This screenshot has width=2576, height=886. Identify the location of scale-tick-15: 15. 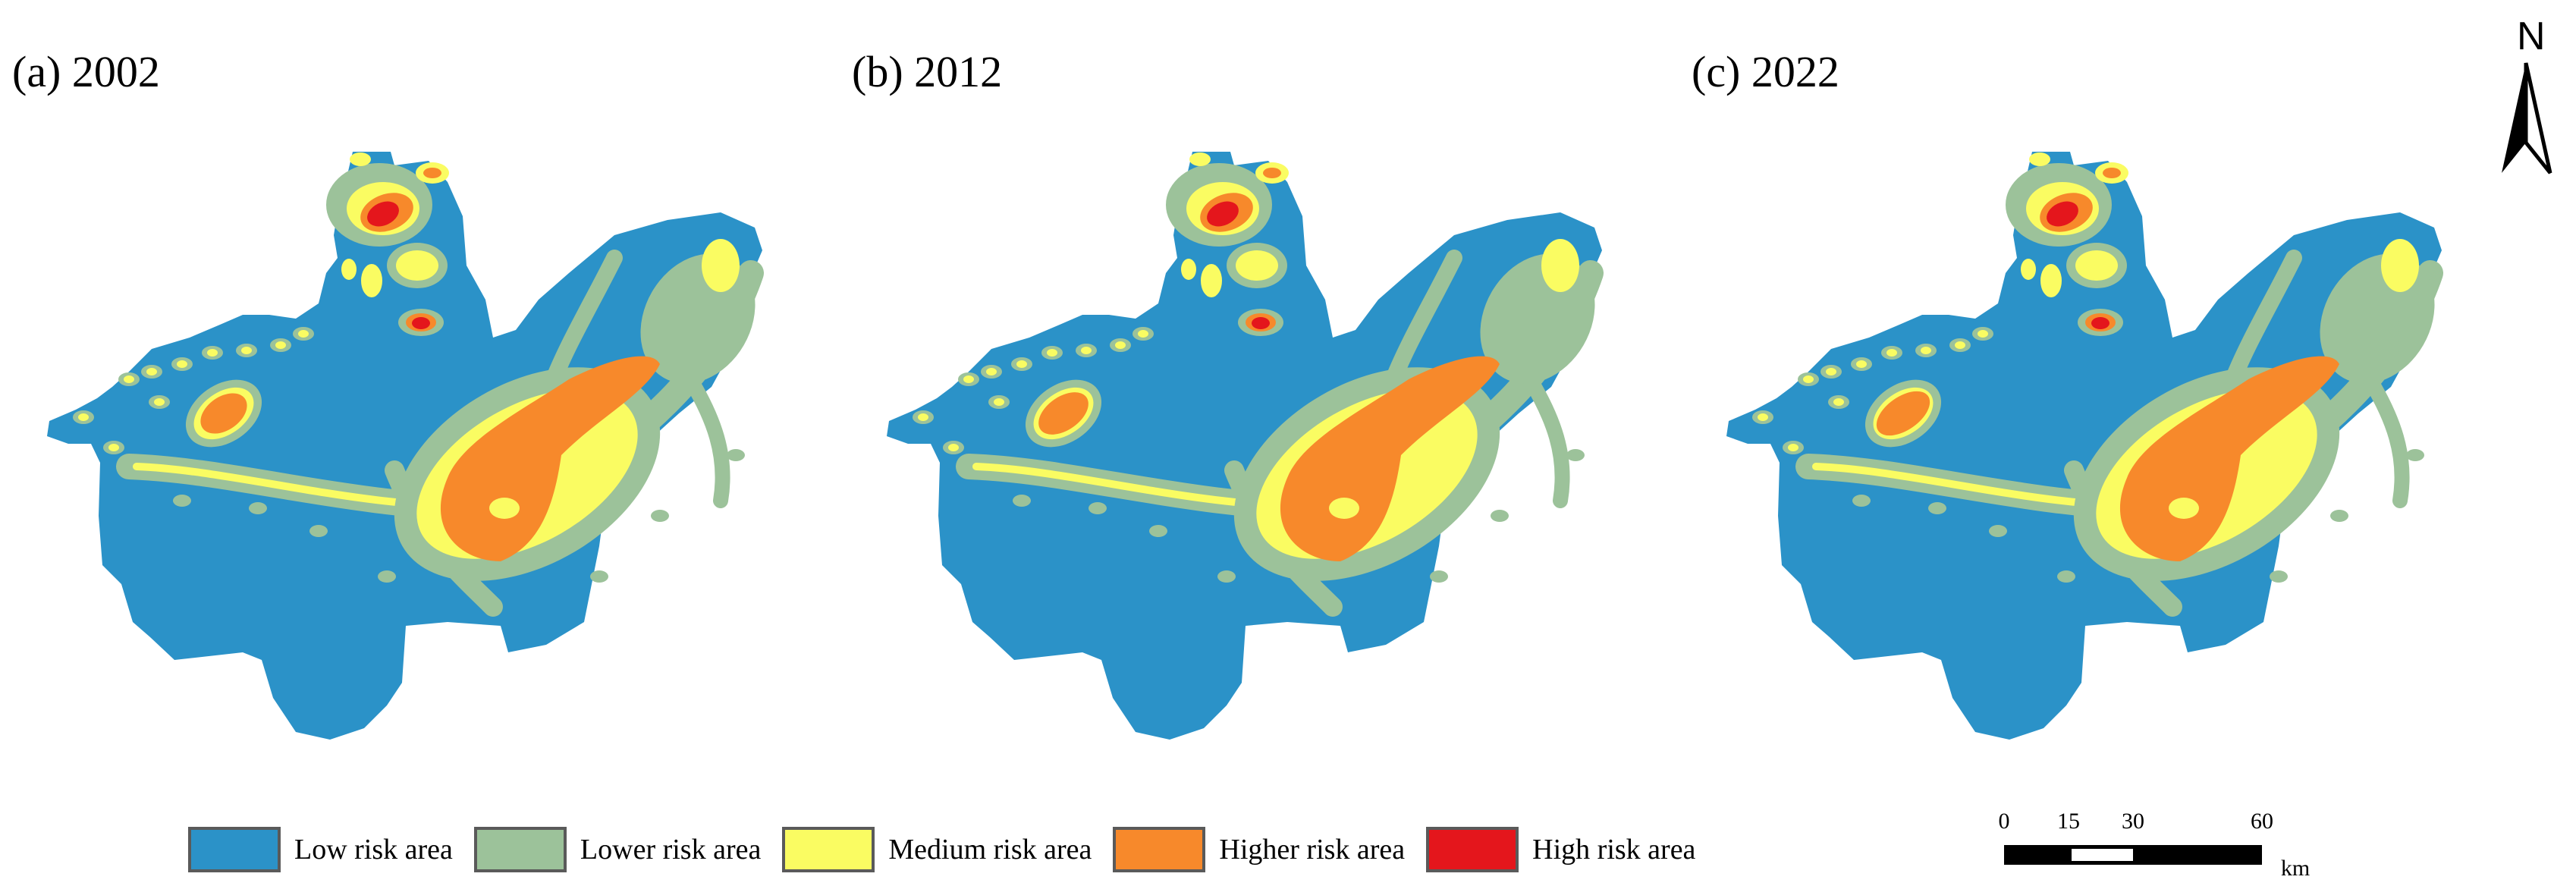
(2068, 823).